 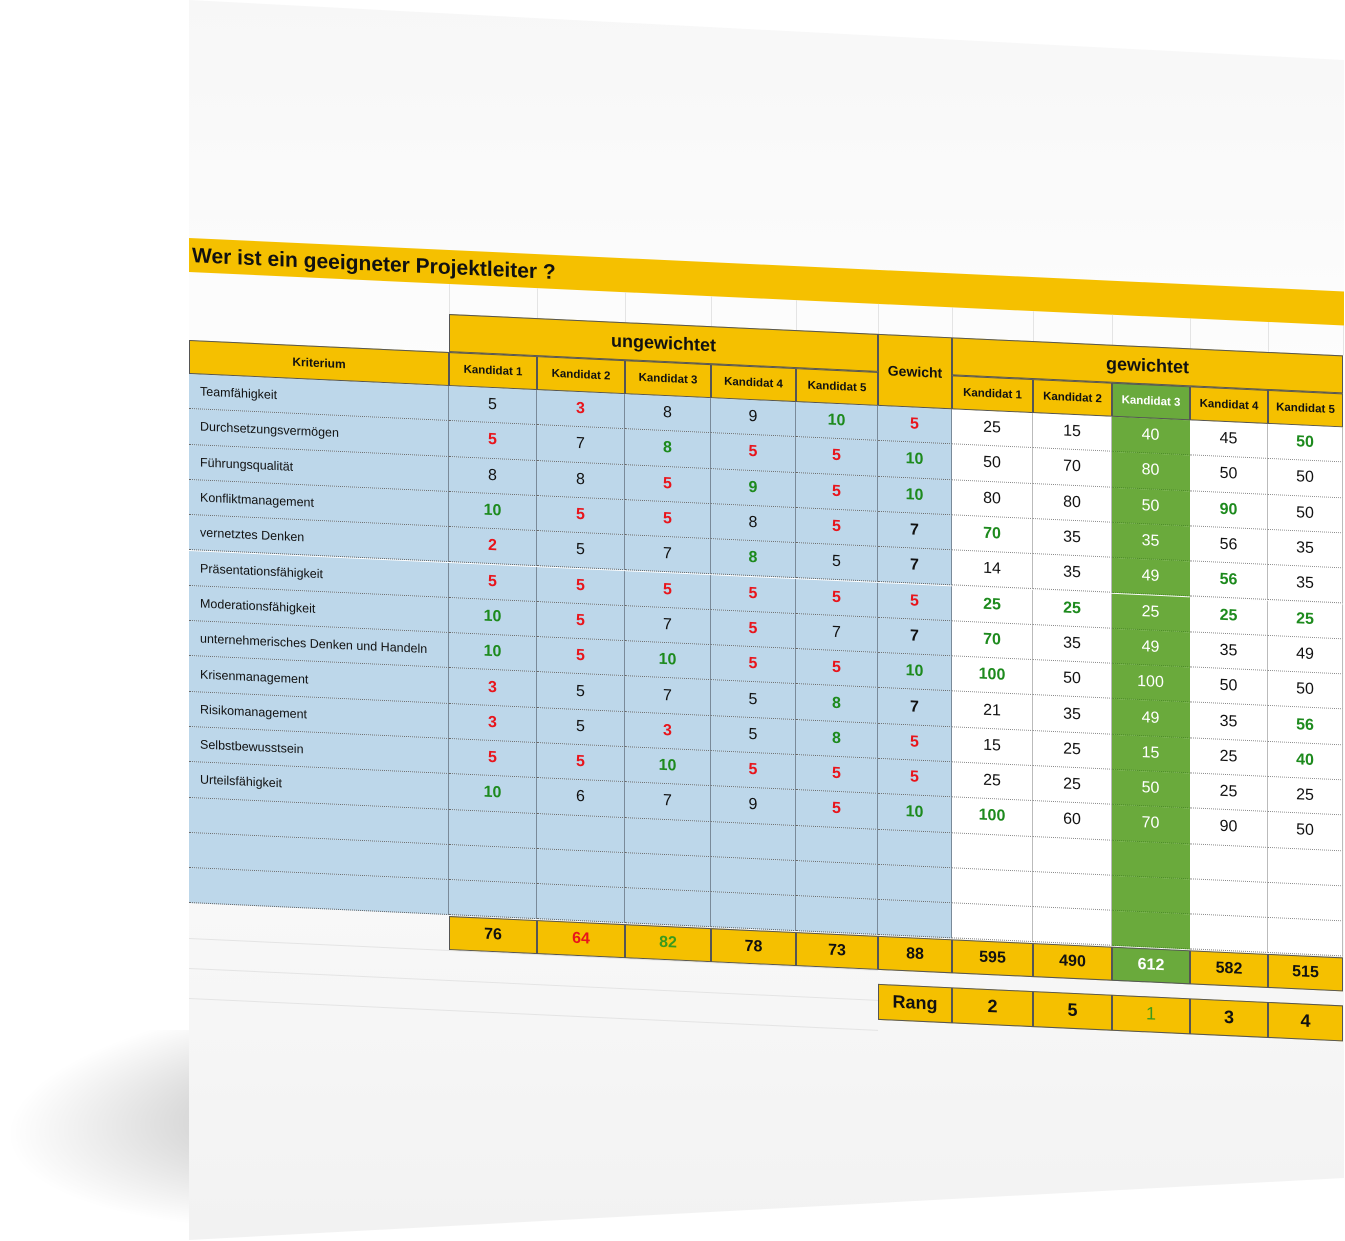 I want to click on total-unweighted-3: 82, so click(x=668, y=942).